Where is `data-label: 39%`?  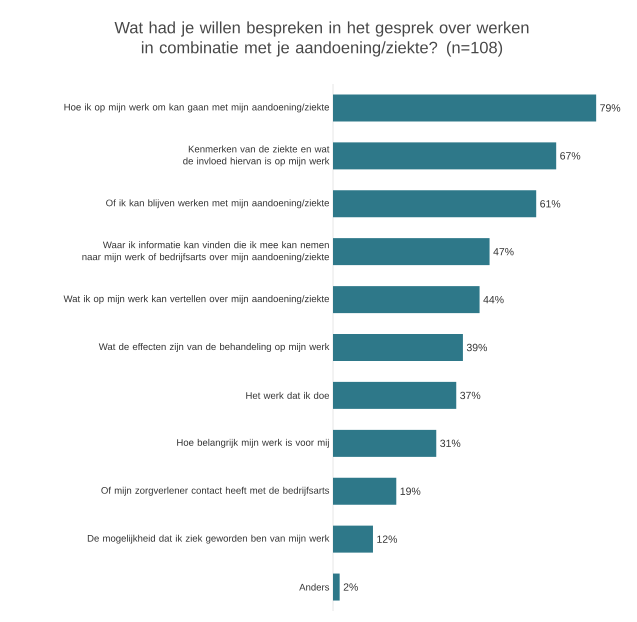 data-label: 39% is located at coordinates (476, 348).